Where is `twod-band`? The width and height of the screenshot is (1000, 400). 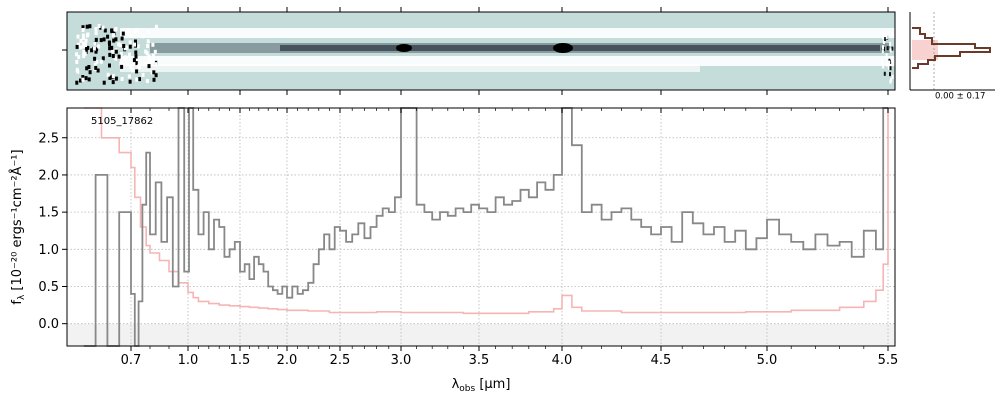
twod-band is located at coordinates (507, 33).